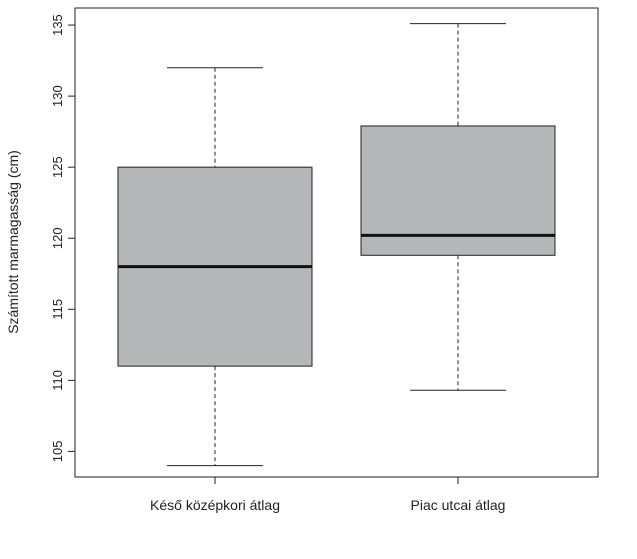 Image resolution: width=637 pixels, height=559 pixels. Describe the element at coordinates (13, 242) in the screenshot. I see `y-axis-title: Számított marmagasság (cm)` at that location.